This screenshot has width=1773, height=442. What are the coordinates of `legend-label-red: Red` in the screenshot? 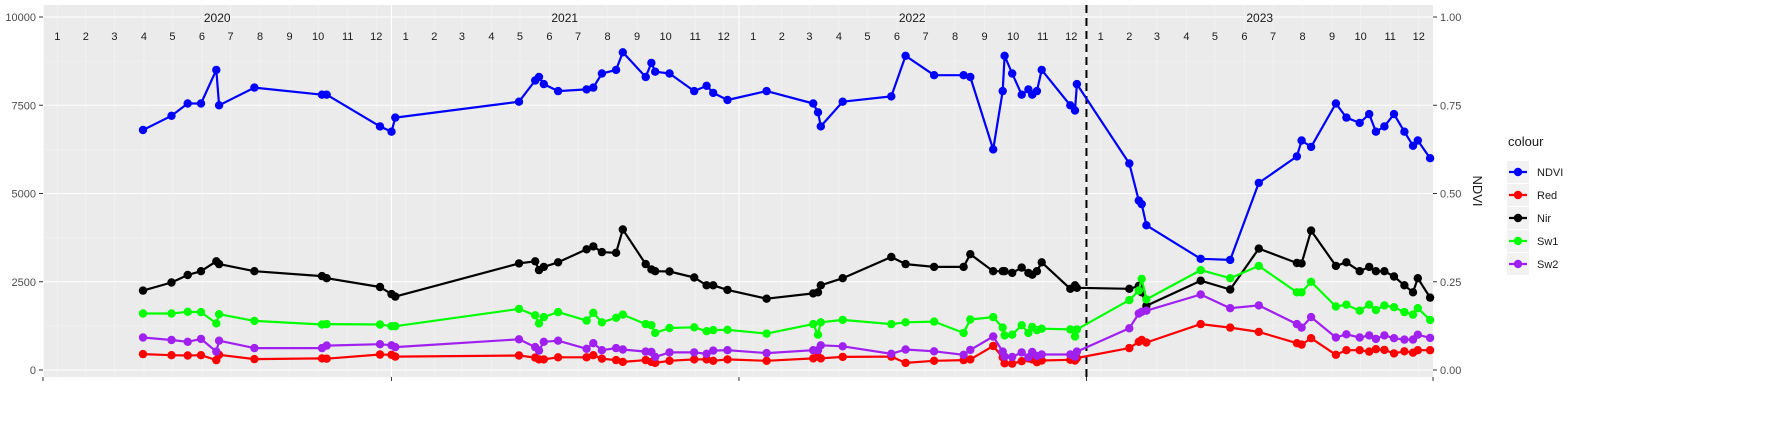 It's located at (1547, 196).